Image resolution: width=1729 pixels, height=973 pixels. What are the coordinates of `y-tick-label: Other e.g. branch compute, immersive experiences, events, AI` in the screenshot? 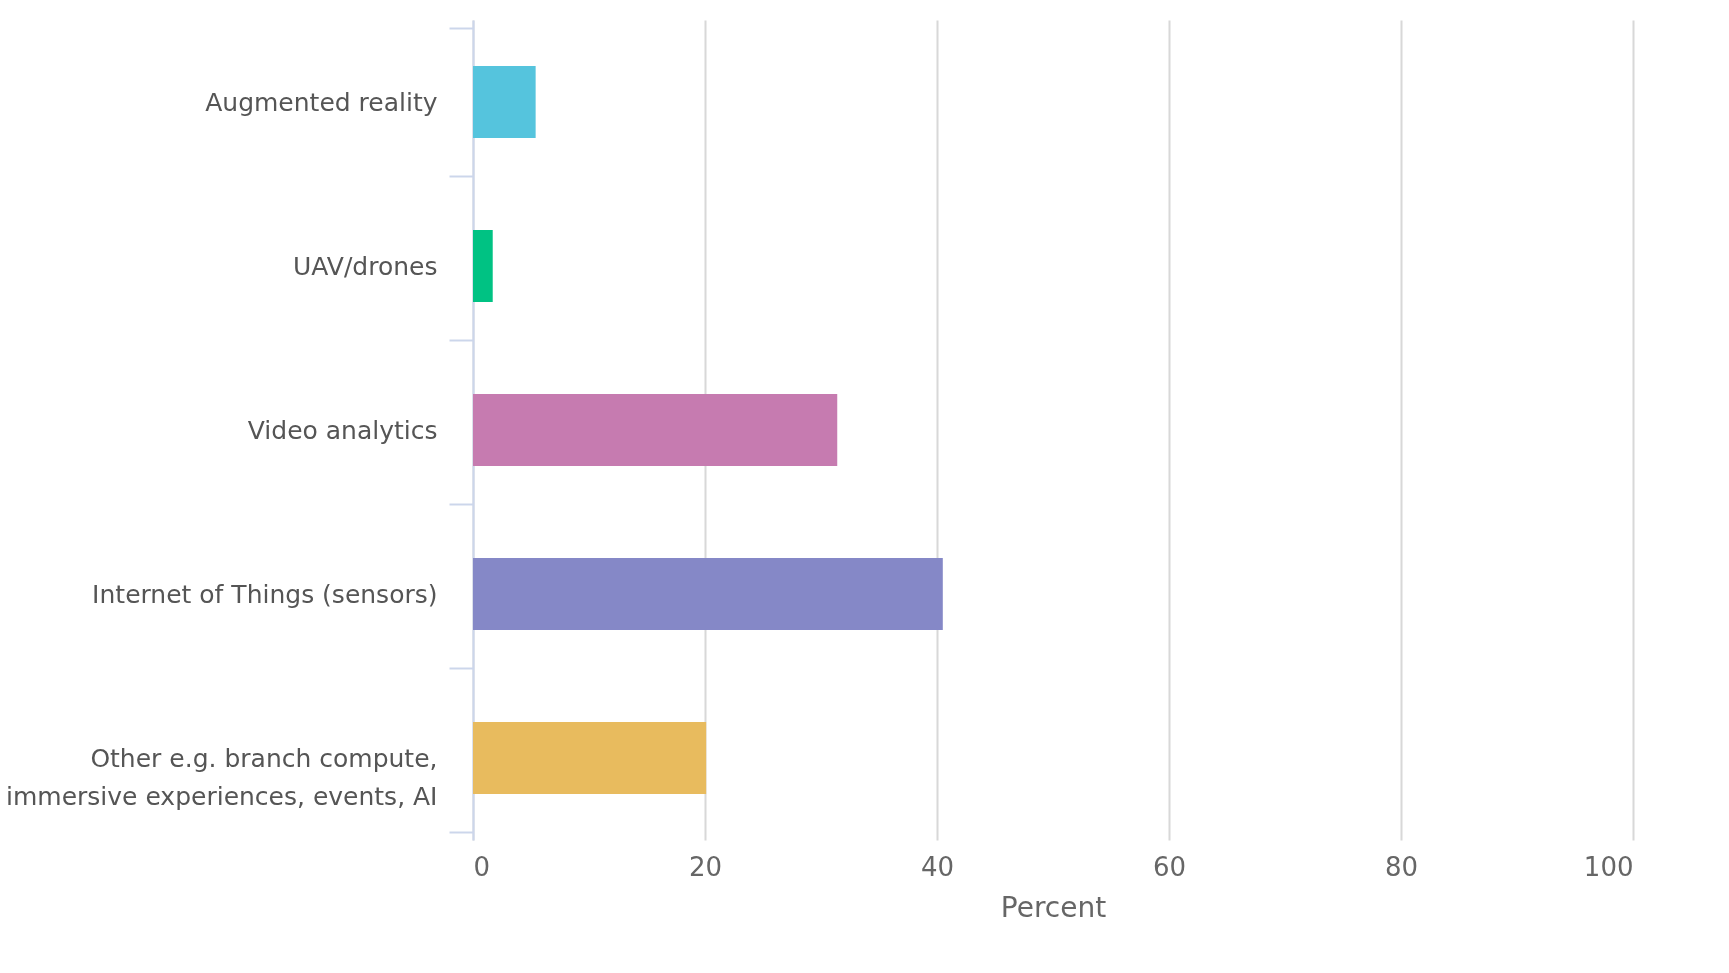 It's located at (222, 777).